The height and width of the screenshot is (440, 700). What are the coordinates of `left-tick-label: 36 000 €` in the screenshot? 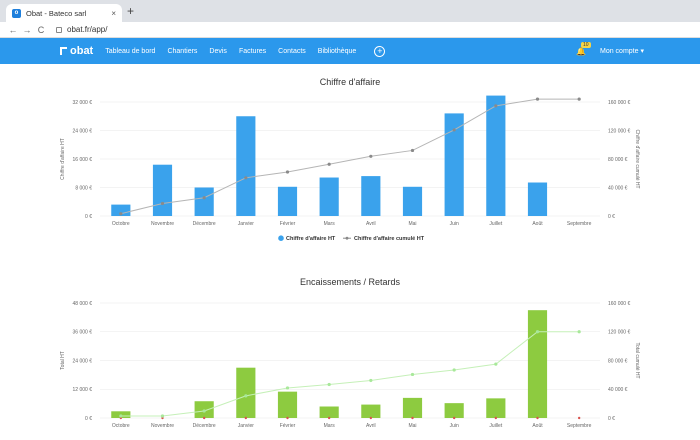 It's located at (83, 333).